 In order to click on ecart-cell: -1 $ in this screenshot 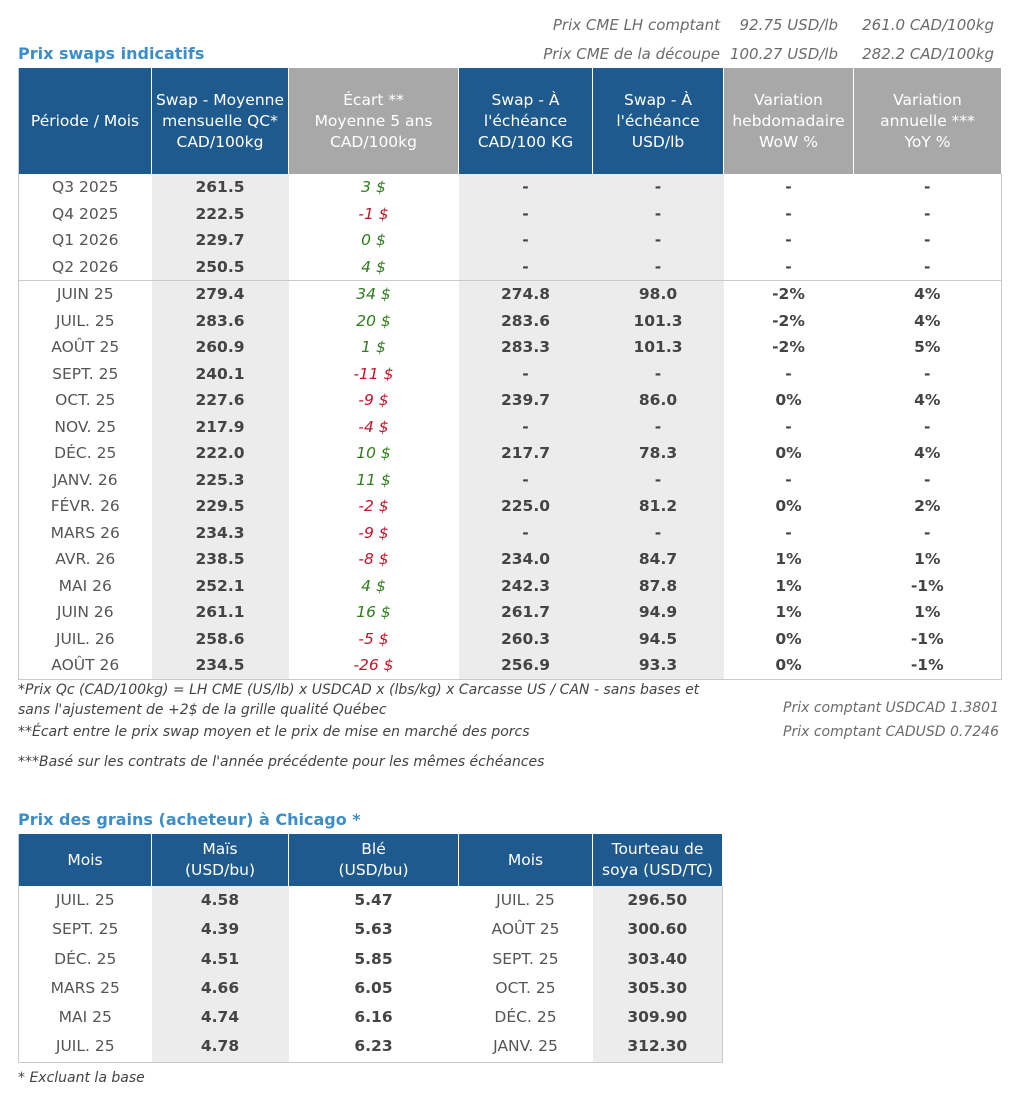, I will do `click(373, 213)`.